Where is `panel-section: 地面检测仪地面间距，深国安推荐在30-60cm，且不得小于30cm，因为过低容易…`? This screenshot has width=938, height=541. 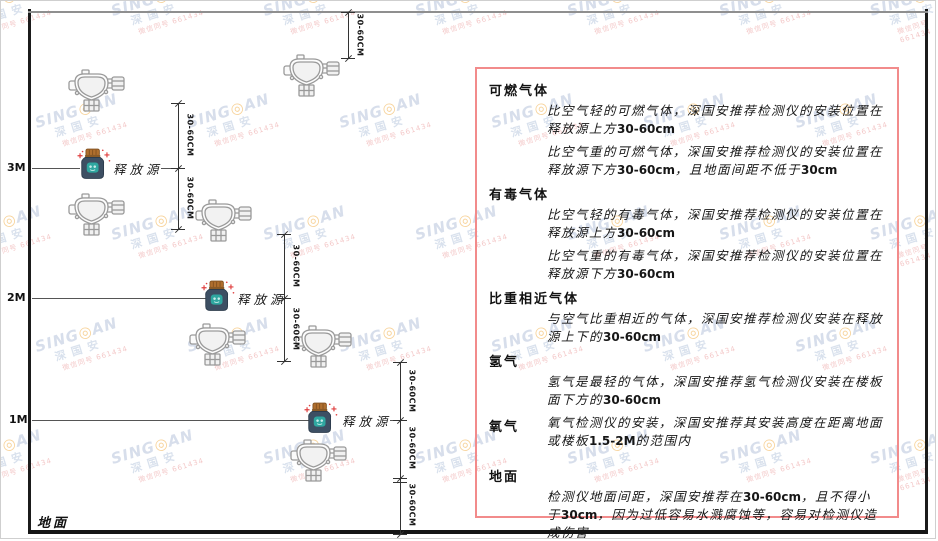 panel-section: 地面检测仪地面间距，深国安推荐在30-60cm，且不得小于30cm，因为过低容易… is located at coordinates (687, 502).